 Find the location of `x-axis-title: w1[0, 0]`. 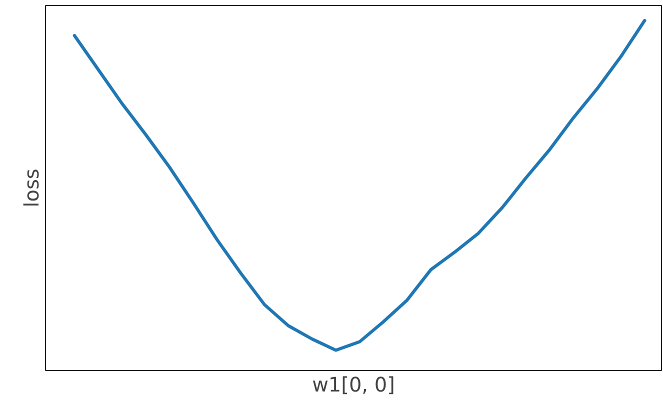

x-axis-title: w1[0, 0] is located at coordinates (353, 384).